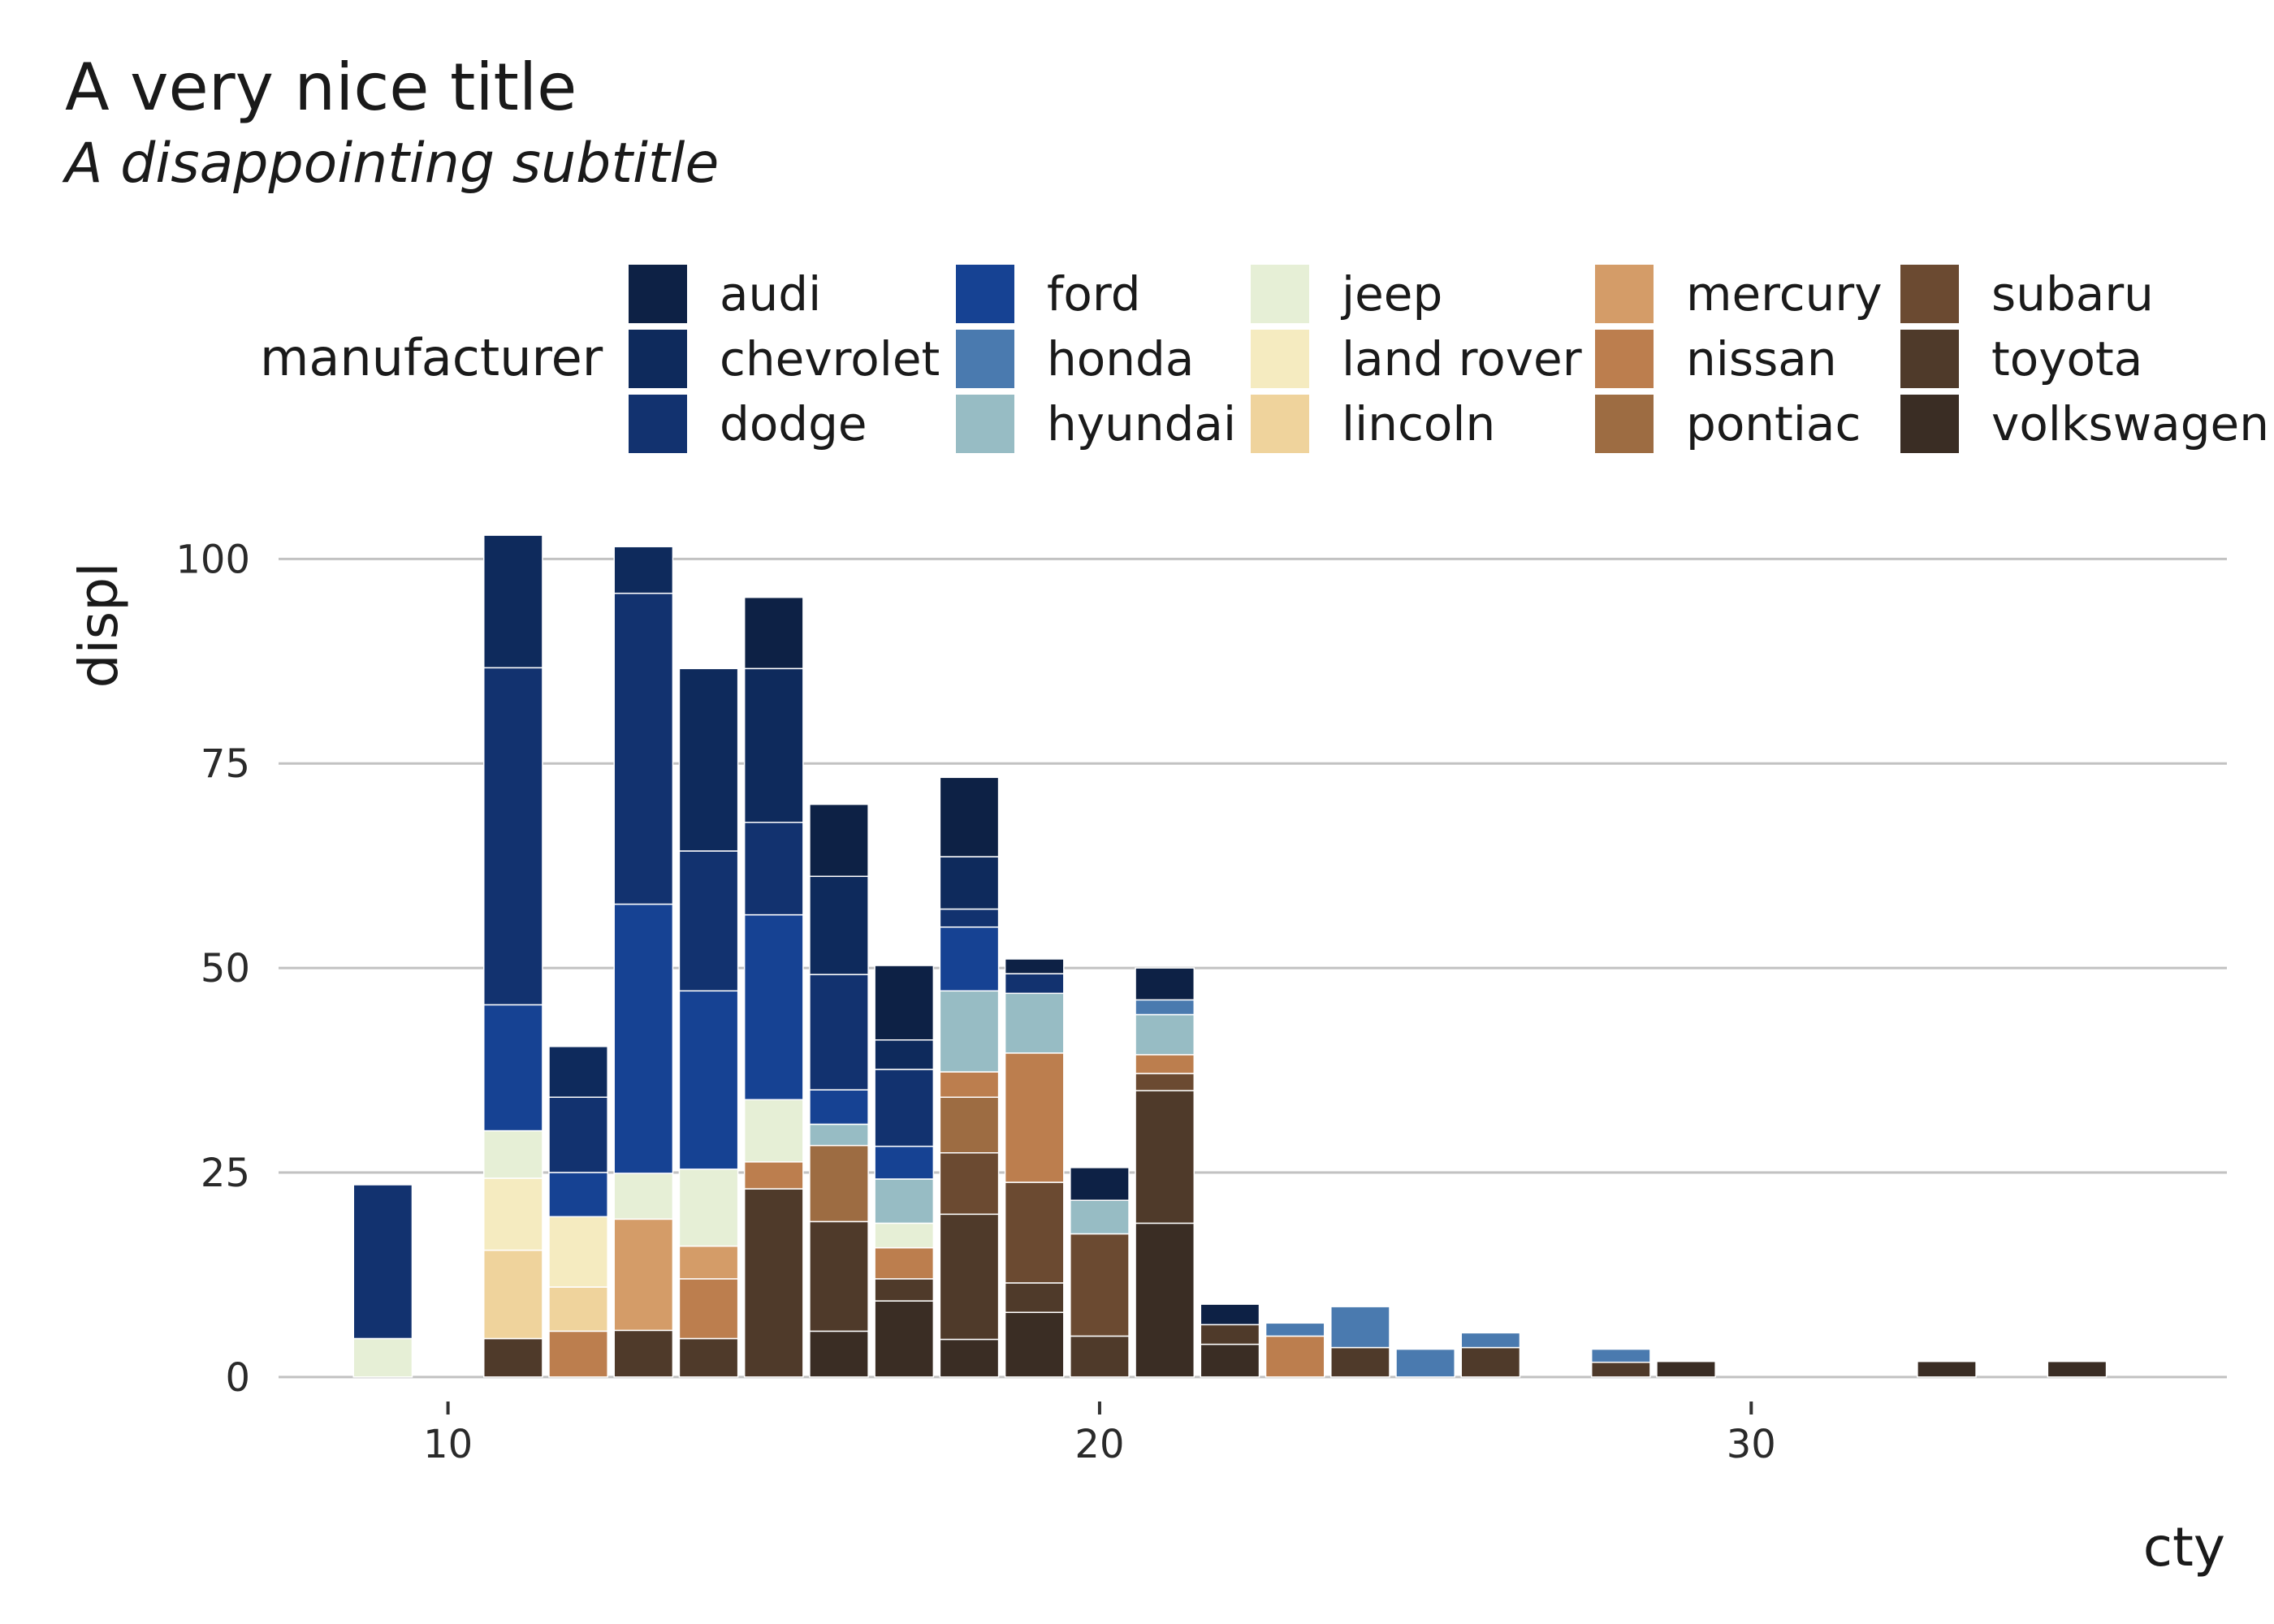 The width and height of the screenshot is (2274, 1624). I want to click on legend-key-jeep, so click(1280, 294).